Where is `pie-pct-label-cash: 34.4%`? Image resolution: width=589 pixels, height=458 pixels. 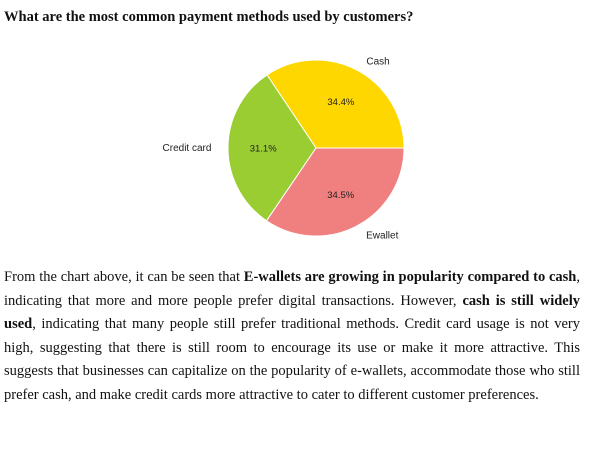 pie-pct-label-cash: 34.4% is located at coordinates (340, 102).